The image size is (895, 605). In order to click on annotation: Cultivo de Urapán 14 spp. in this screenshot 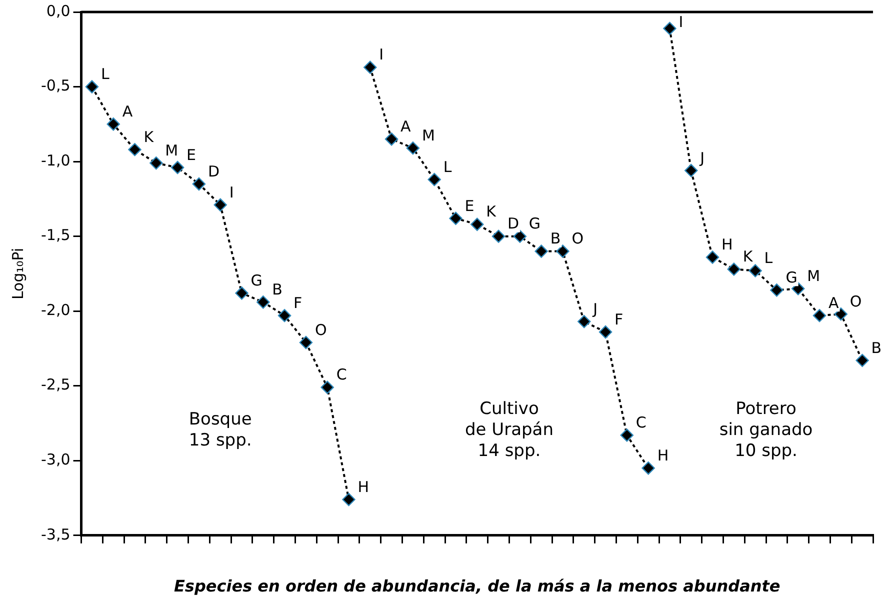, I will do `click(509, 430)`.